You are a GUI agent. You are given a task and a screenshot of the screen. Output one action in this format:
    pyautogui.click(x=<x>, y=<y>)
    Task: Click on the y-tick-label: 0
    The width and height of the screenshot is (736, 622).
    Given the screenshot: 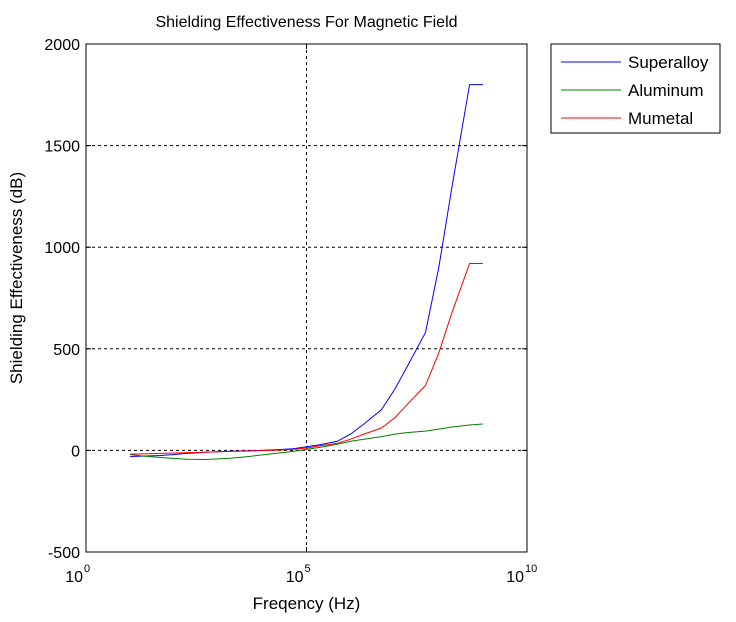 What is the action you would take?
    pyautogui.click(x=75, y=451)
    